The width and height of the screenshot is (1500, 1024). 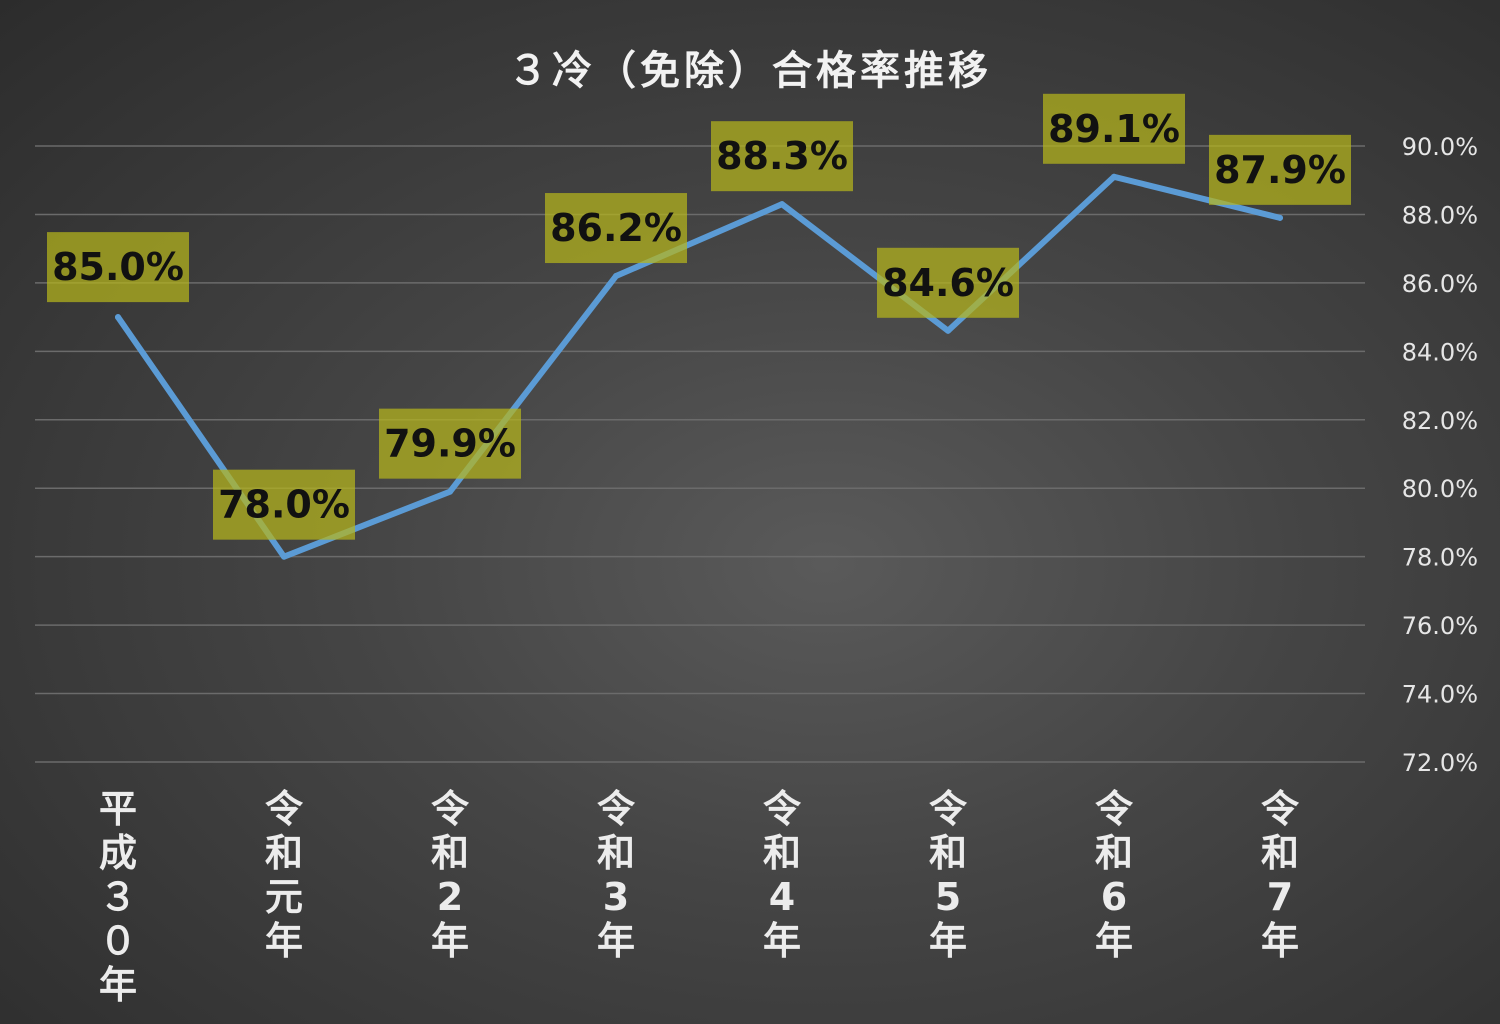 I want to click on data-label: 85.0%, so click(x=118, y=267).